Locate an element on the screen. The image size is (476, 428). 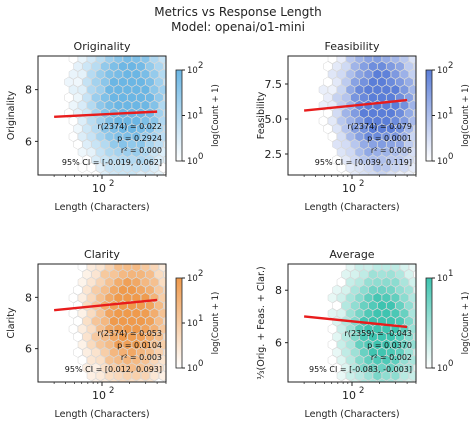
y-tick-label: 6 is located at coordinates (28, 349).